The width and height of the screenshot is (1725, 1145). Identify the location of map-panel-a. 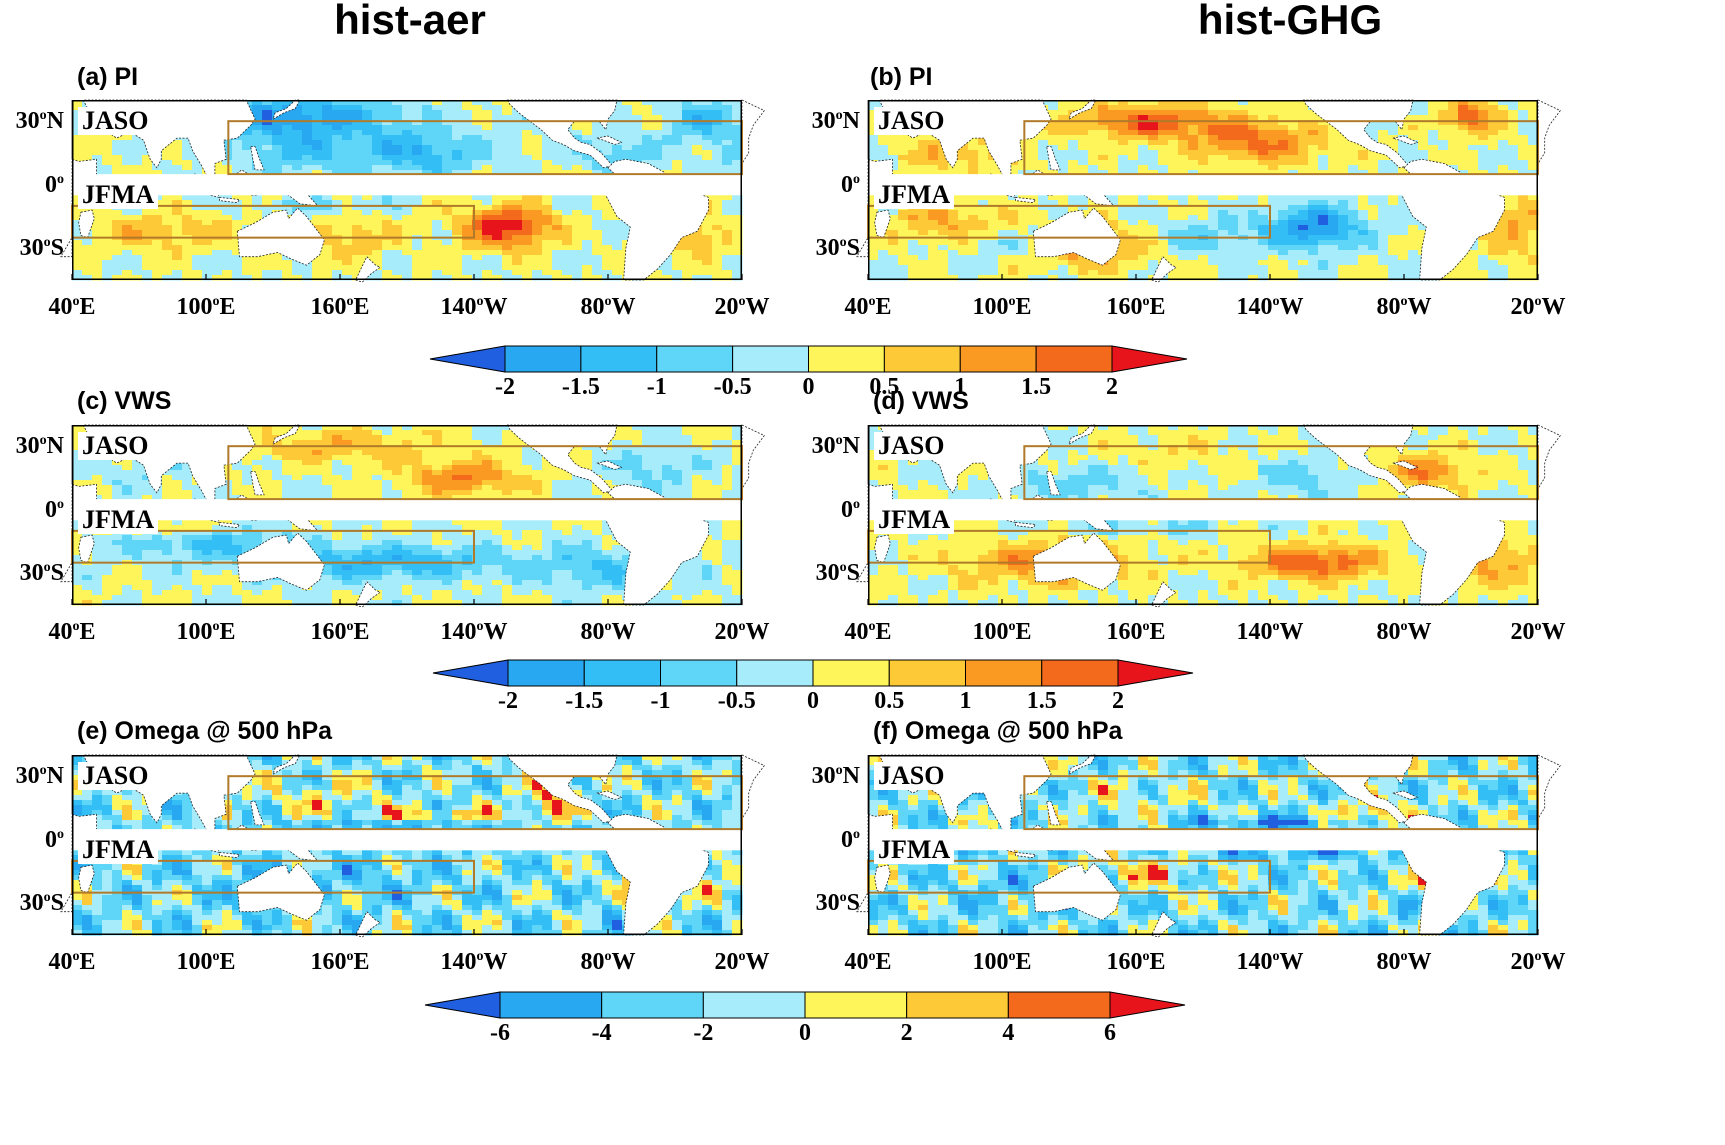
(412, 191).